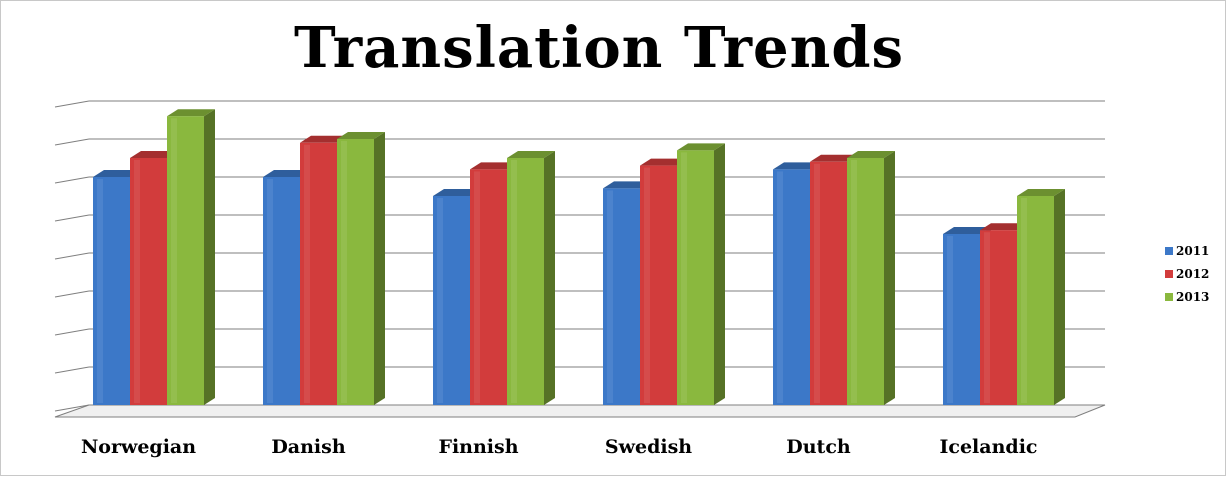 The image size is (1226, 477). What do you see at coordinates (531, 278) in the screenshot?
I see `bar-finnish-2013` at bounding box center [531, 278].